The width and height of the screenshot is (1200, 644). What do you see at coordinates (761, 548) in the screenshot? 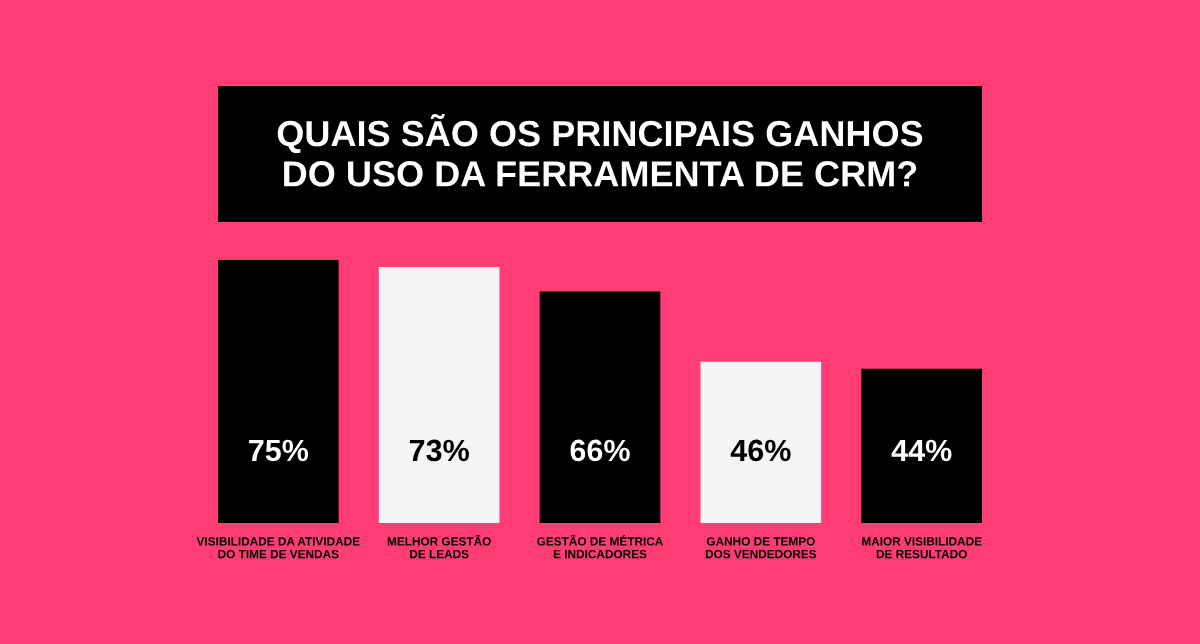
I see `x-tick-label: GANHO DE TEMPO DOS VENDEDORES` at bounding box center [761, 548].